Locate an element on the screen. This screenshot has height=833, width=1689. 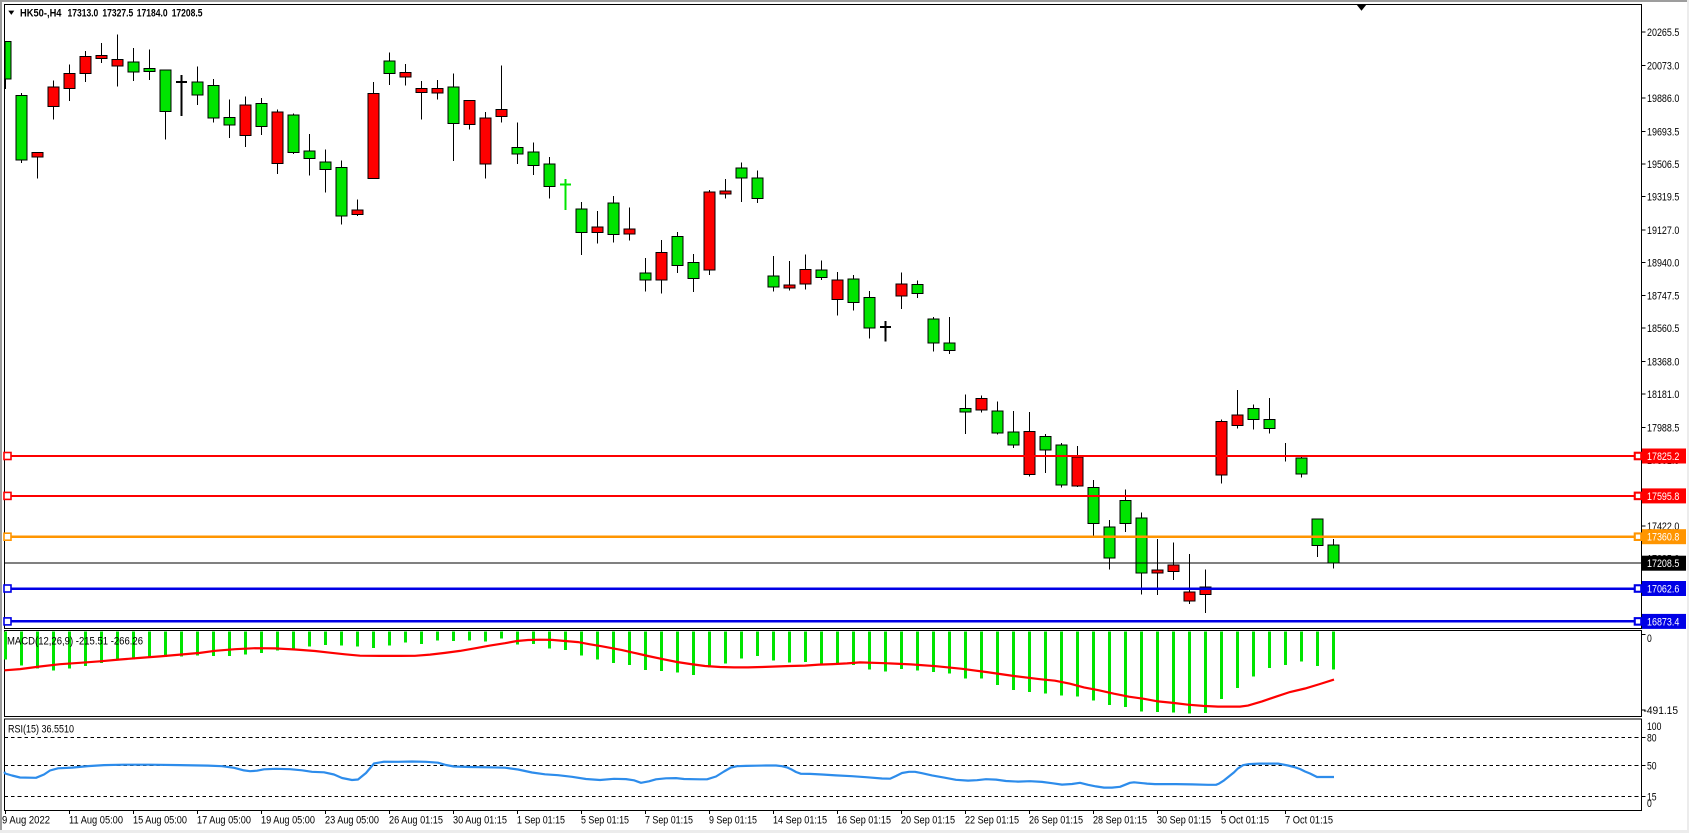
svg-text: 9 Aug 2022 is located at coordinates (26, 821).